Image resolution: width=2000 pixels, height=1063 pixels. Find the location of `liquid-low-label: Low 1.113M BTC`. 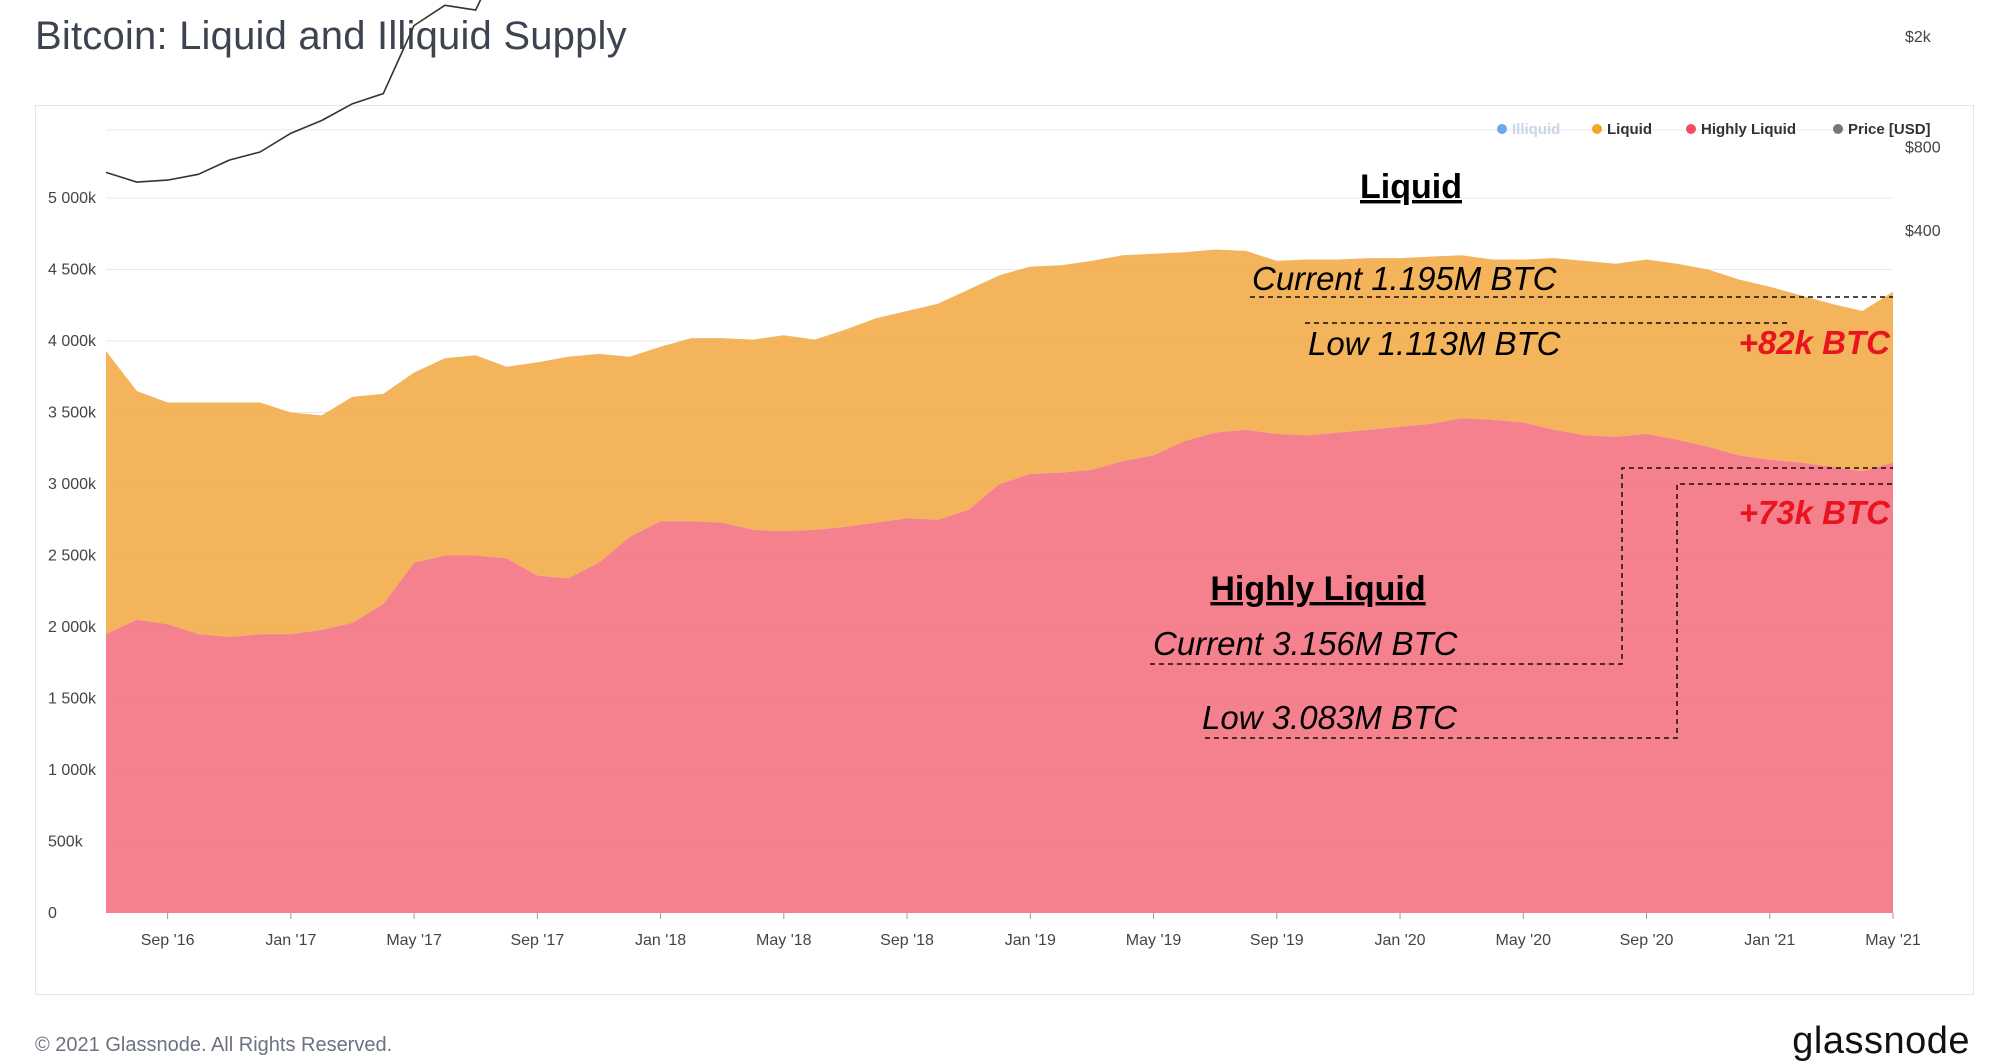

liquid-low-label: Low 1.113M BTC is located at coordinates (1435, 343).